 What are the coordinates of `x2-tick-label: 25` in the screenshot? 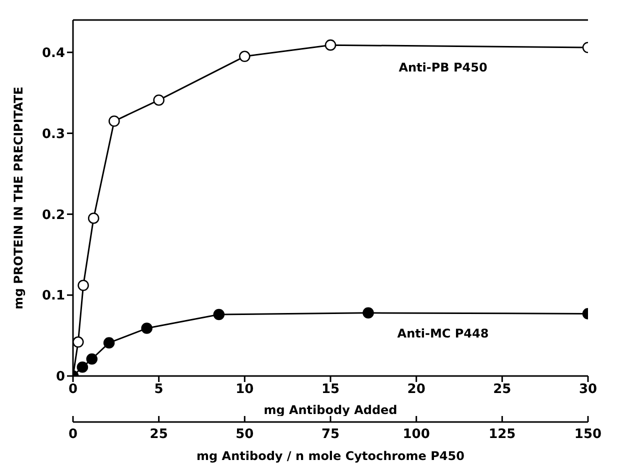 It's located at (159, 434).